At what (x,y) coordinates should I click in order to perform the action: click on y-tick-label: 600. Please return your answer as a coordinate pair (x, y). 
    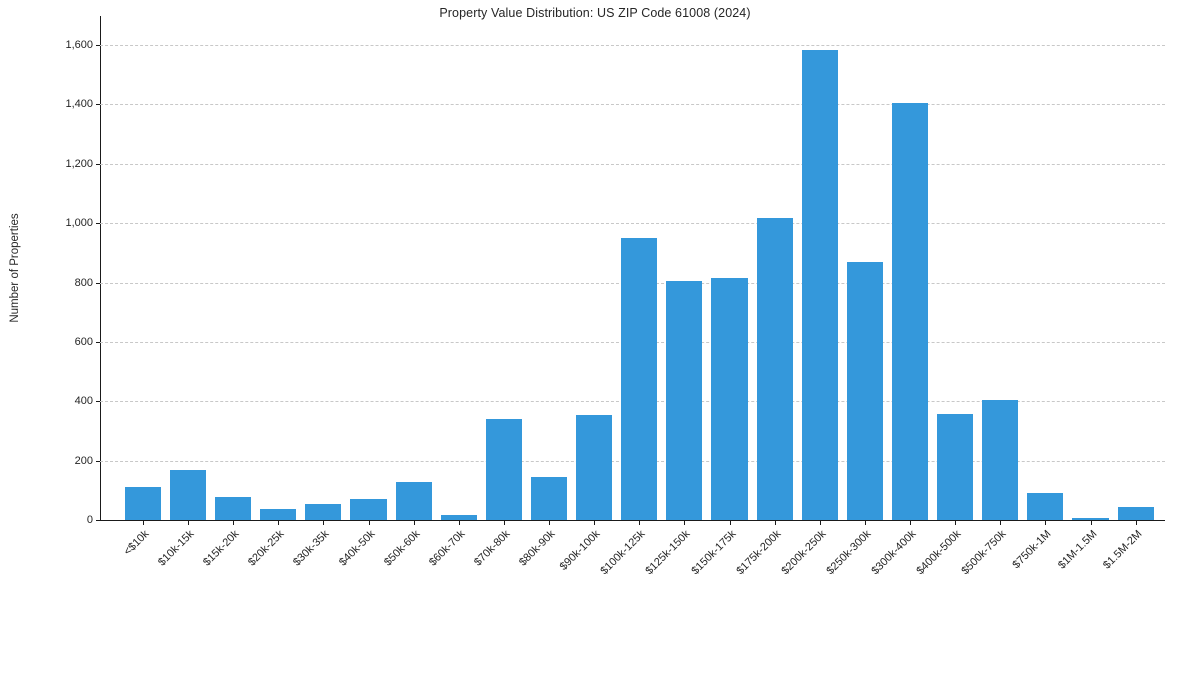
    Looking at the image, I should click on (83, 341).